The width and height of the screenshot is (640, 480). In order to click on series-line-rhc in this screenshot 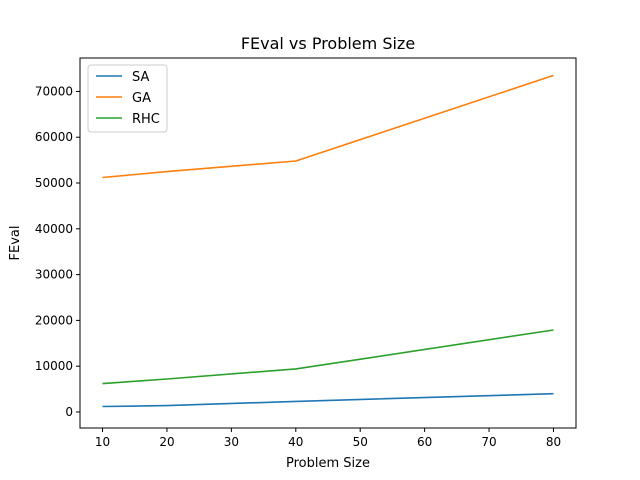, I will do `click(328, 357)`.